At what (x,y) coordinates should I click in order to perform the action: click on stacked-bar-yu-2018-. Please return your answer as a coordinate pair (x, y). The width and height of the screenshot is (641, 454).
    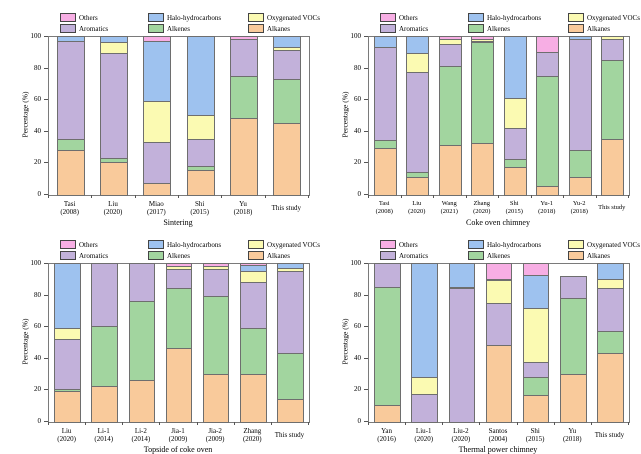
    Looking at the image, I should click on (243, 115).